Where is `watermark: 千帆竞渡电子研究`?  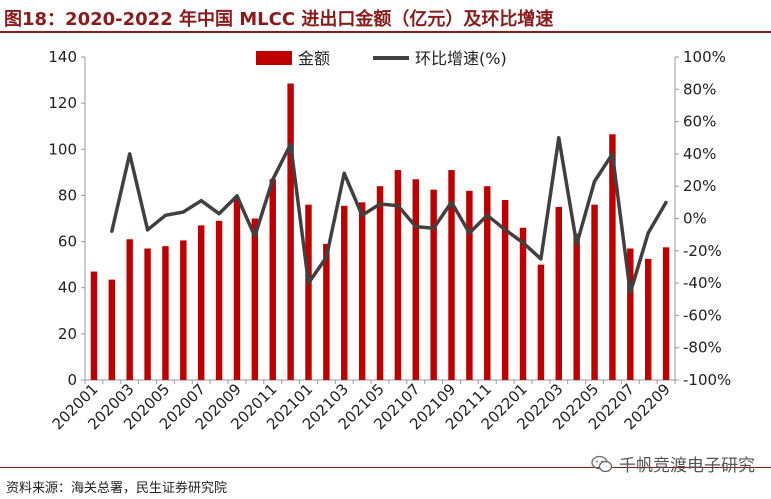
watermark: 千帆竞渡电子研究 is located at coordinates (673, 463).